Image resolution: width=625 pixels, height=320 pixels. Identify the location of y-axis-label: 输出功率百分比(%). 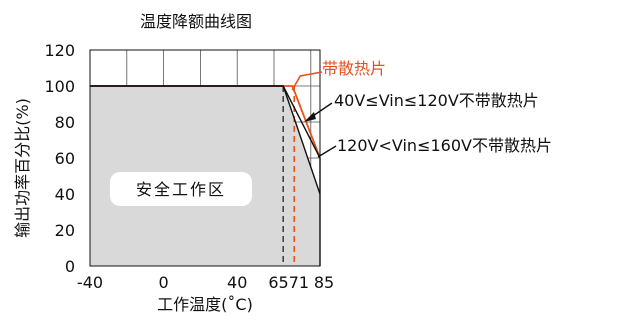
(22, 168).